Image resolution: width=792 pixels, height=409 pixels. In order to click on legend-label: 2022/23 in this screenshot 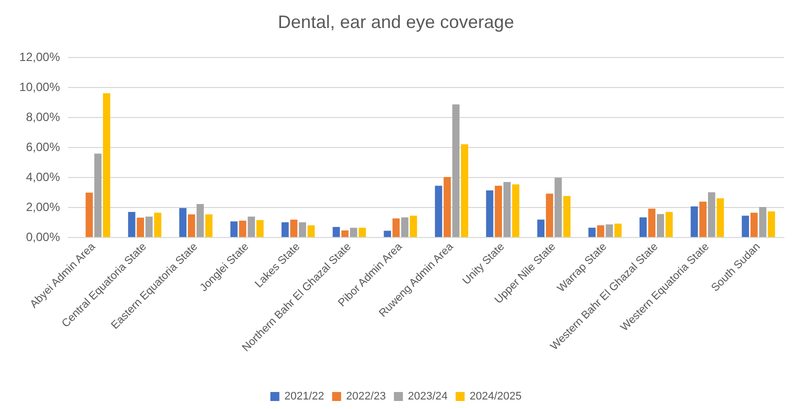, I will do `click(366, 396)`.